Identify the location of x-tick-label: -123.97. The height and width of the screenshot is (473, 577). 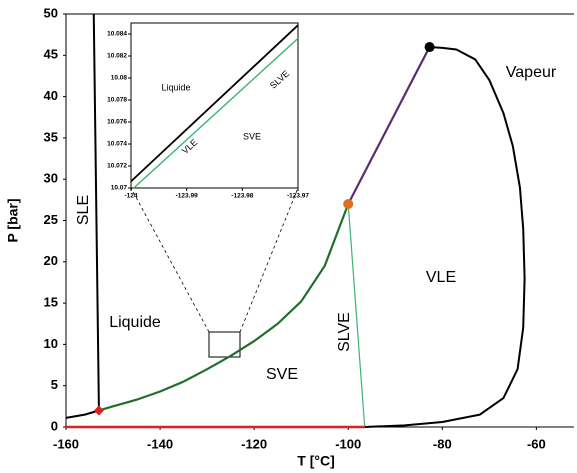
(298, 196).